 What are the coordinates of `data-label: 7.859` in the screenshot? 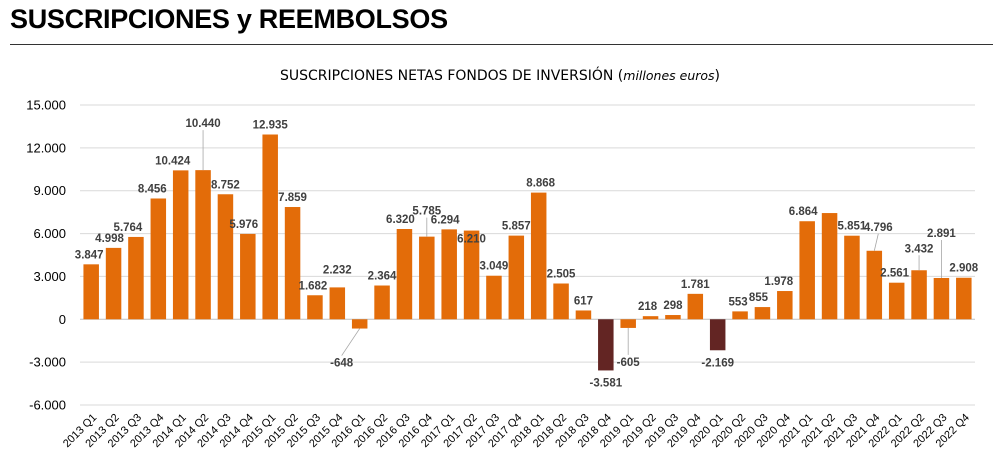 It's located at (292, 198).